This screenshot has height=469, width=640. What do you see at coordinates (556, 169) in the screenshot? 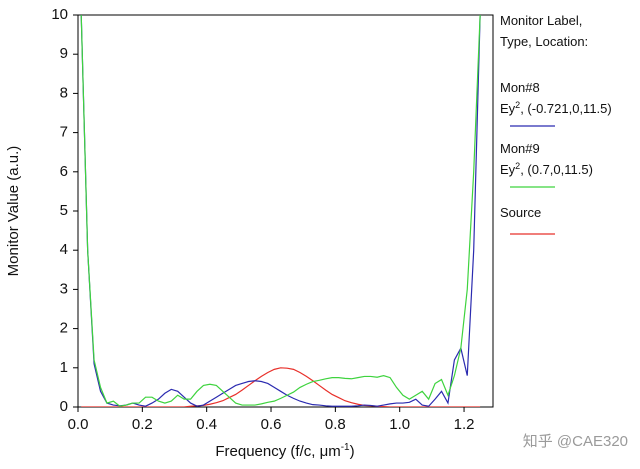
I see `legend-details-rest: , (0.7,0,11.5)` at bounding box center [556, 169].